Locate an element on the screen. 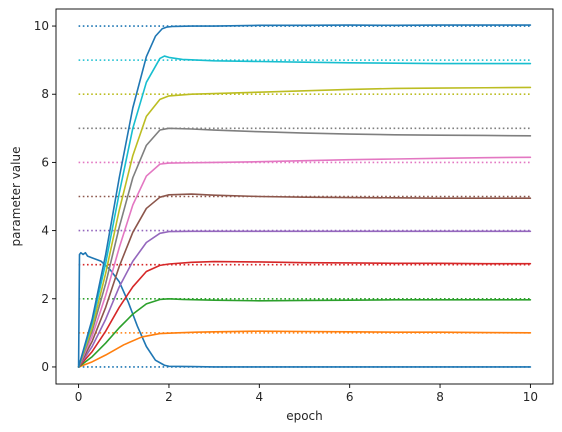  y-tick-label-0: 0 is located at coordinates (45, 367).